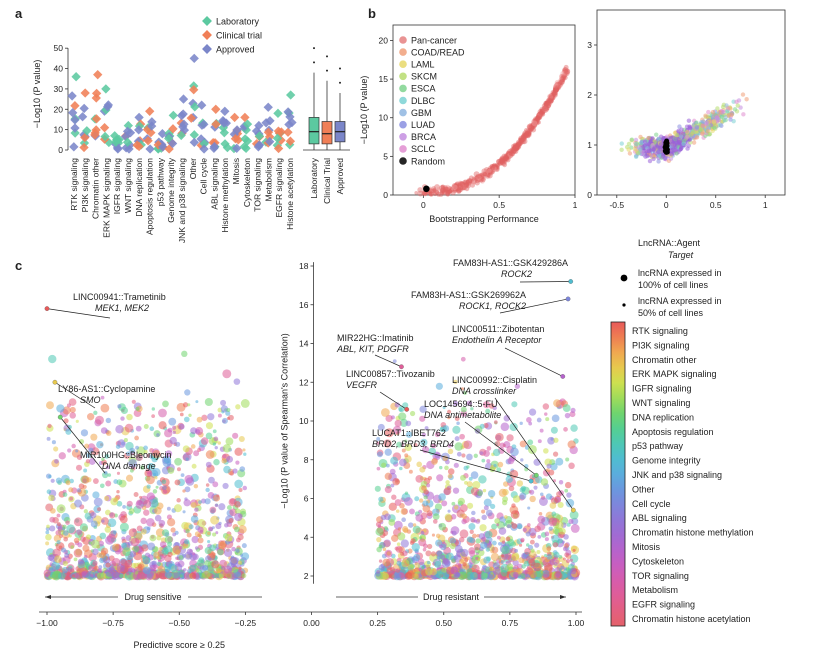 Image resolution: width=824 pixels, height=662 pixels. Describe the element at coordinates (327, 56) in the screenshot. I see `inset-outlier` at that location.